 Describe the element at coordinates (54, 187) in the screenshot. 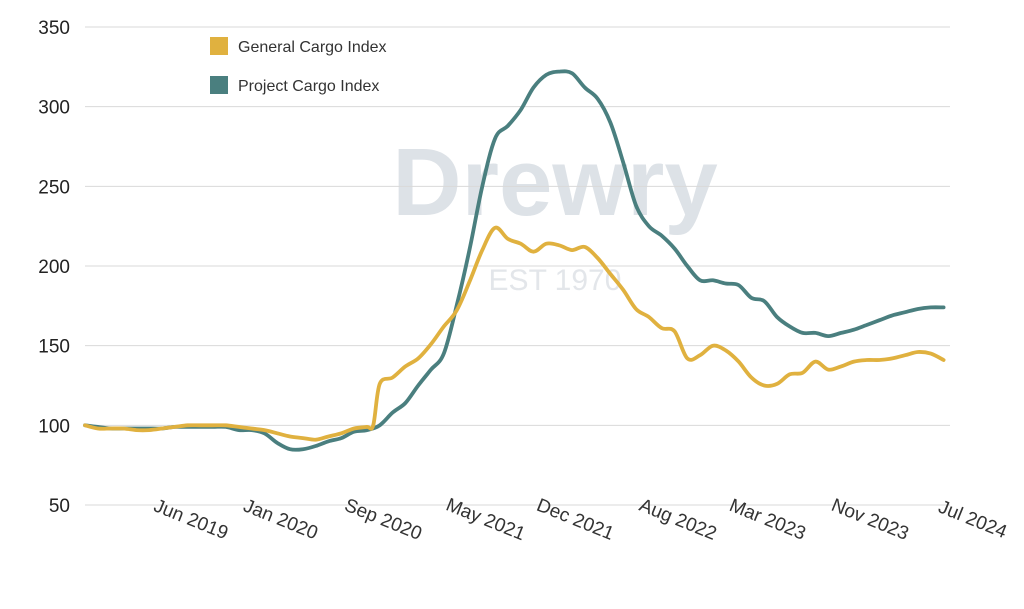

I see `y-tick-label: 250` at that location.